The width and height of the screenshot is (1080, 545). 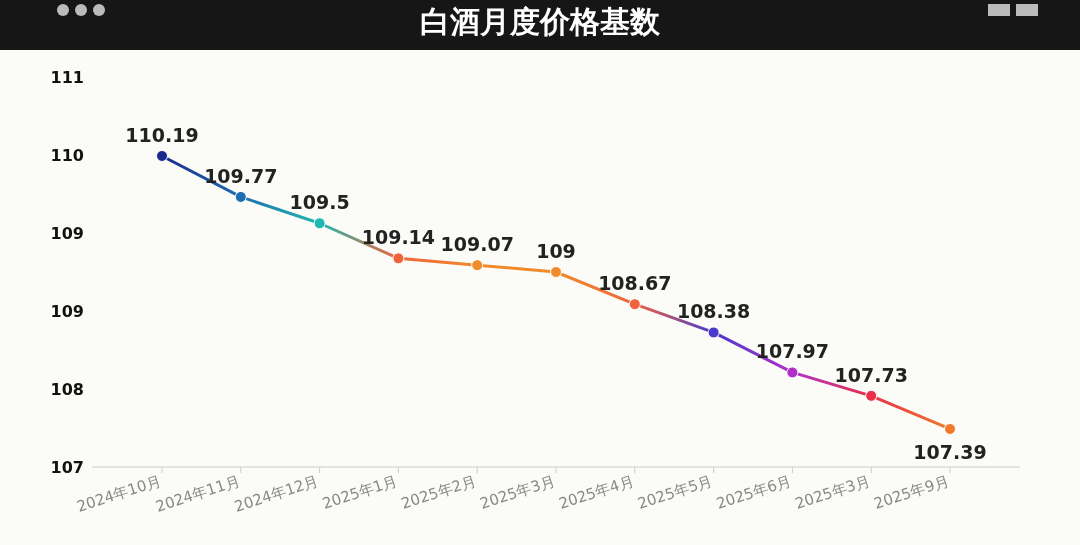 What do you see at coordinates (438, 492) in the screenshot?
I see `x-tick-label: 2025年2月` at bounding box center [438, 492].